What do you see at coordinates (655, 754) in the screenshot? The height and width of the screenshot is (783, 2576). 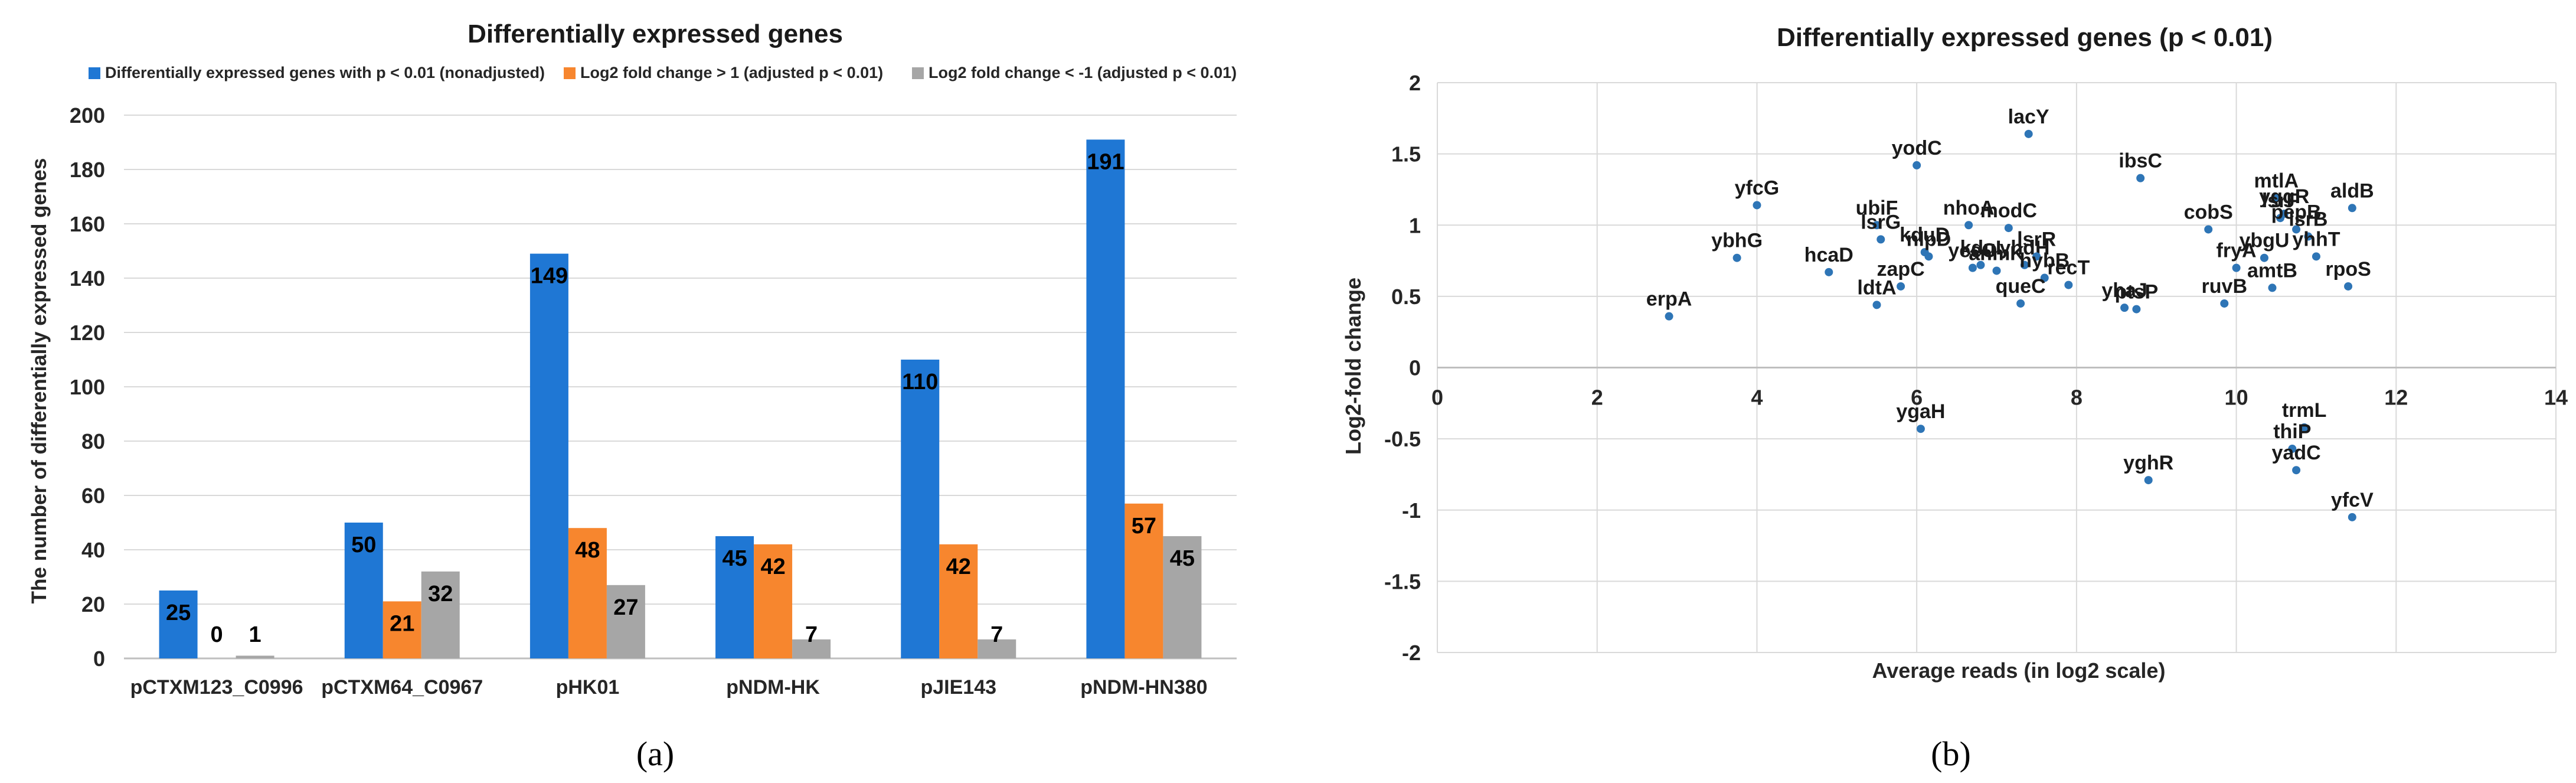 I see `panel-label-a: (a)` at bounding box center [655, 754].